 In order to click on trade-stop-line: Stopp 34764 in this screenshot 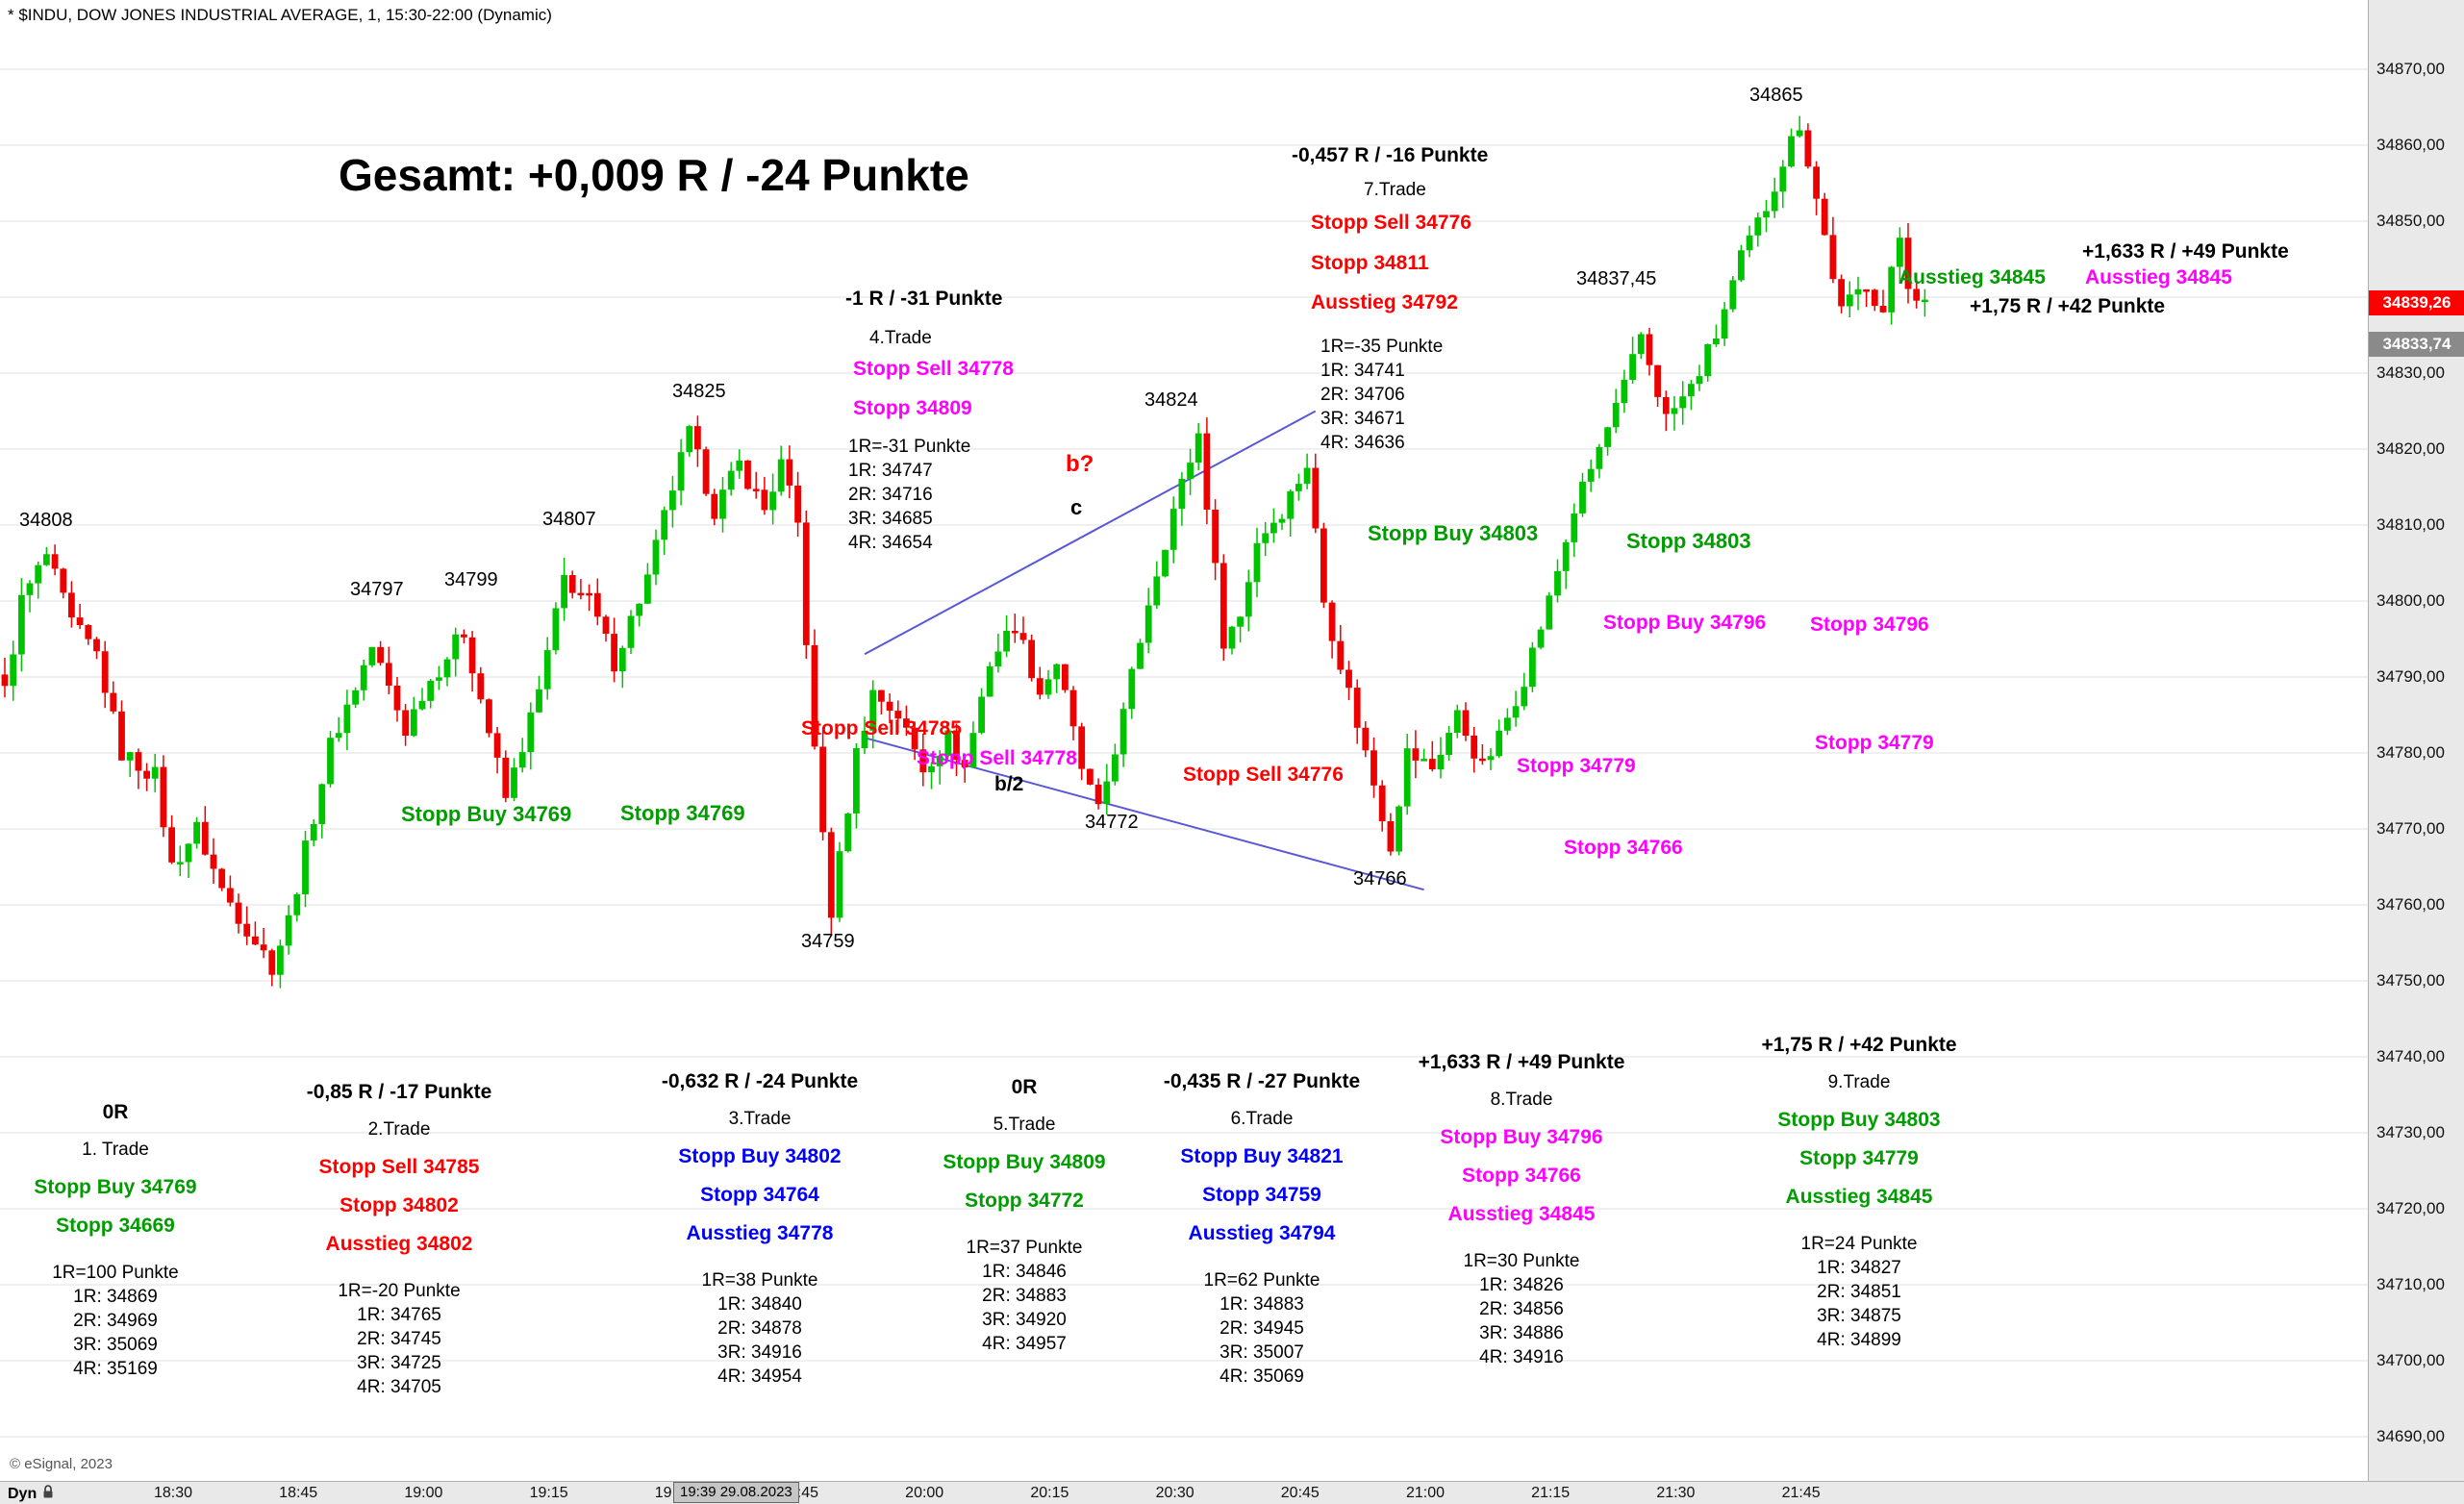, I will do `click(759, 1195)`.